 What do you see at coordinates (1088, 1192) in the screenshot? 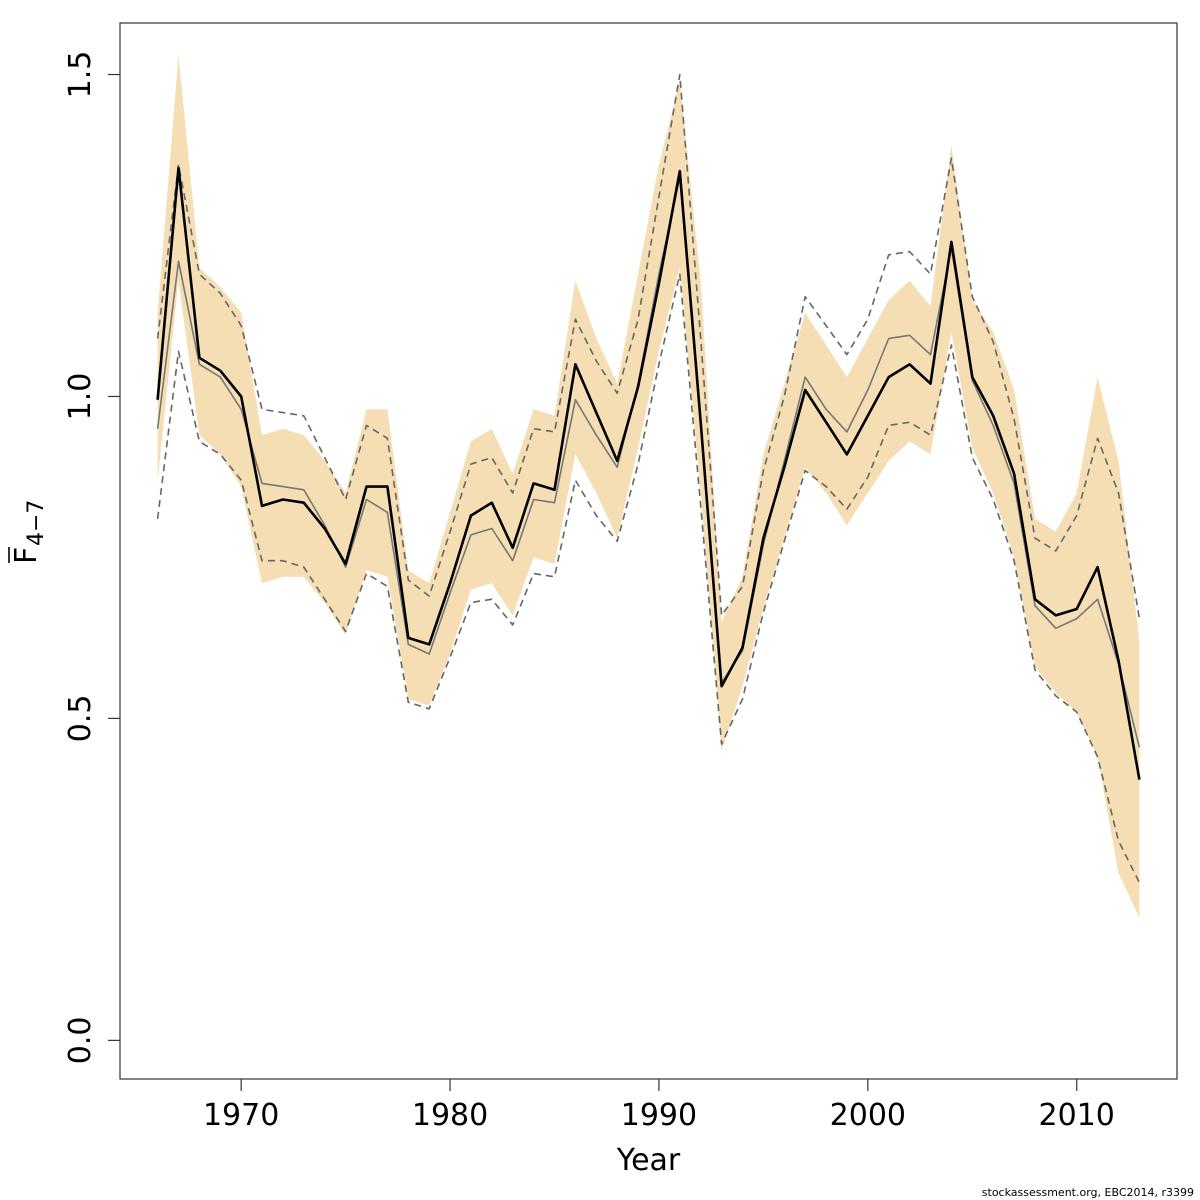
I see `credit-text: stockassessment.org, EBC2014, r3399` at bounding box center [1088, 1192].